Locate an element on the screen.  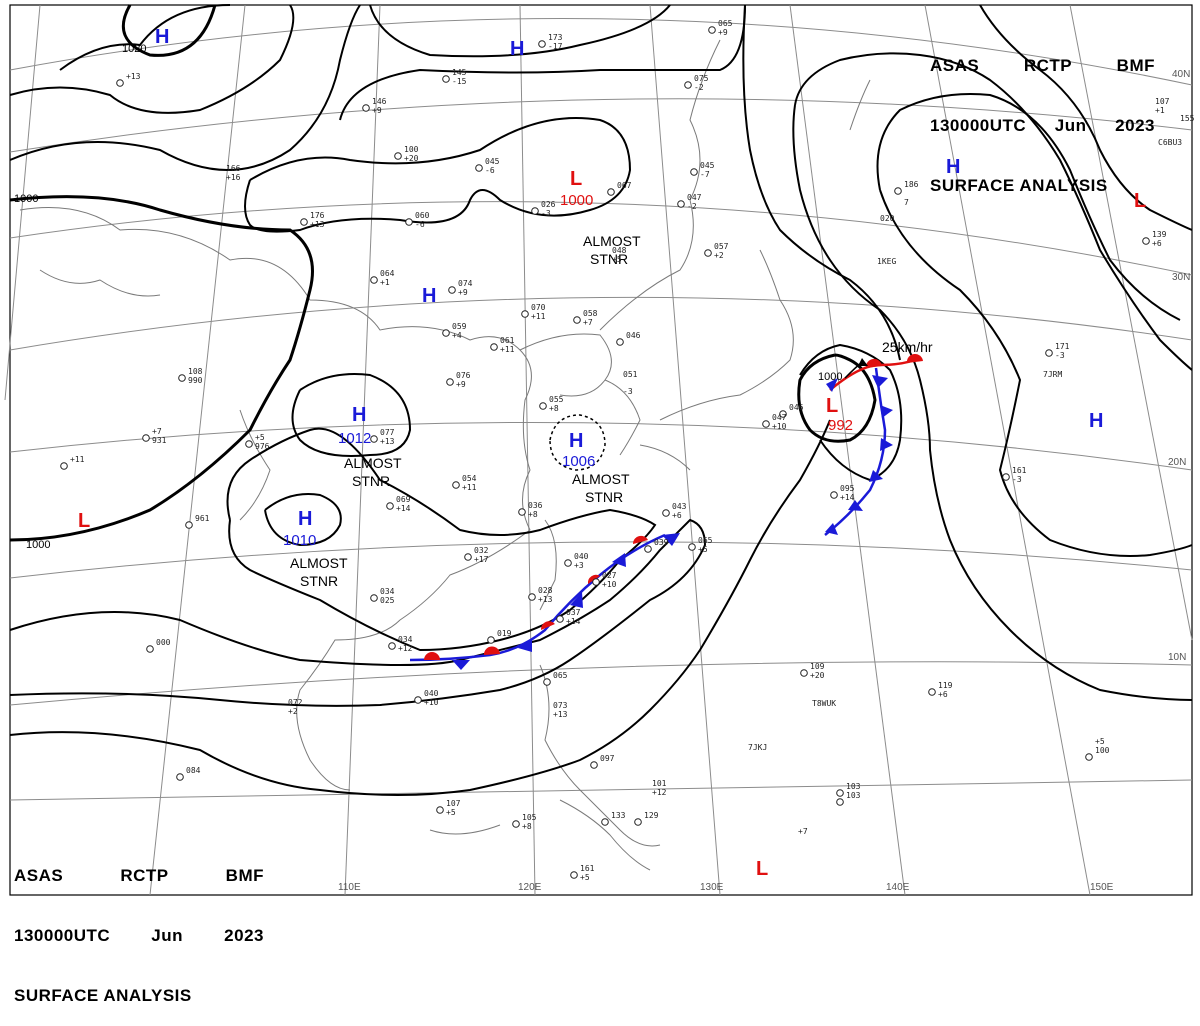
station-value: 107 is located at coordinates (453, 803).